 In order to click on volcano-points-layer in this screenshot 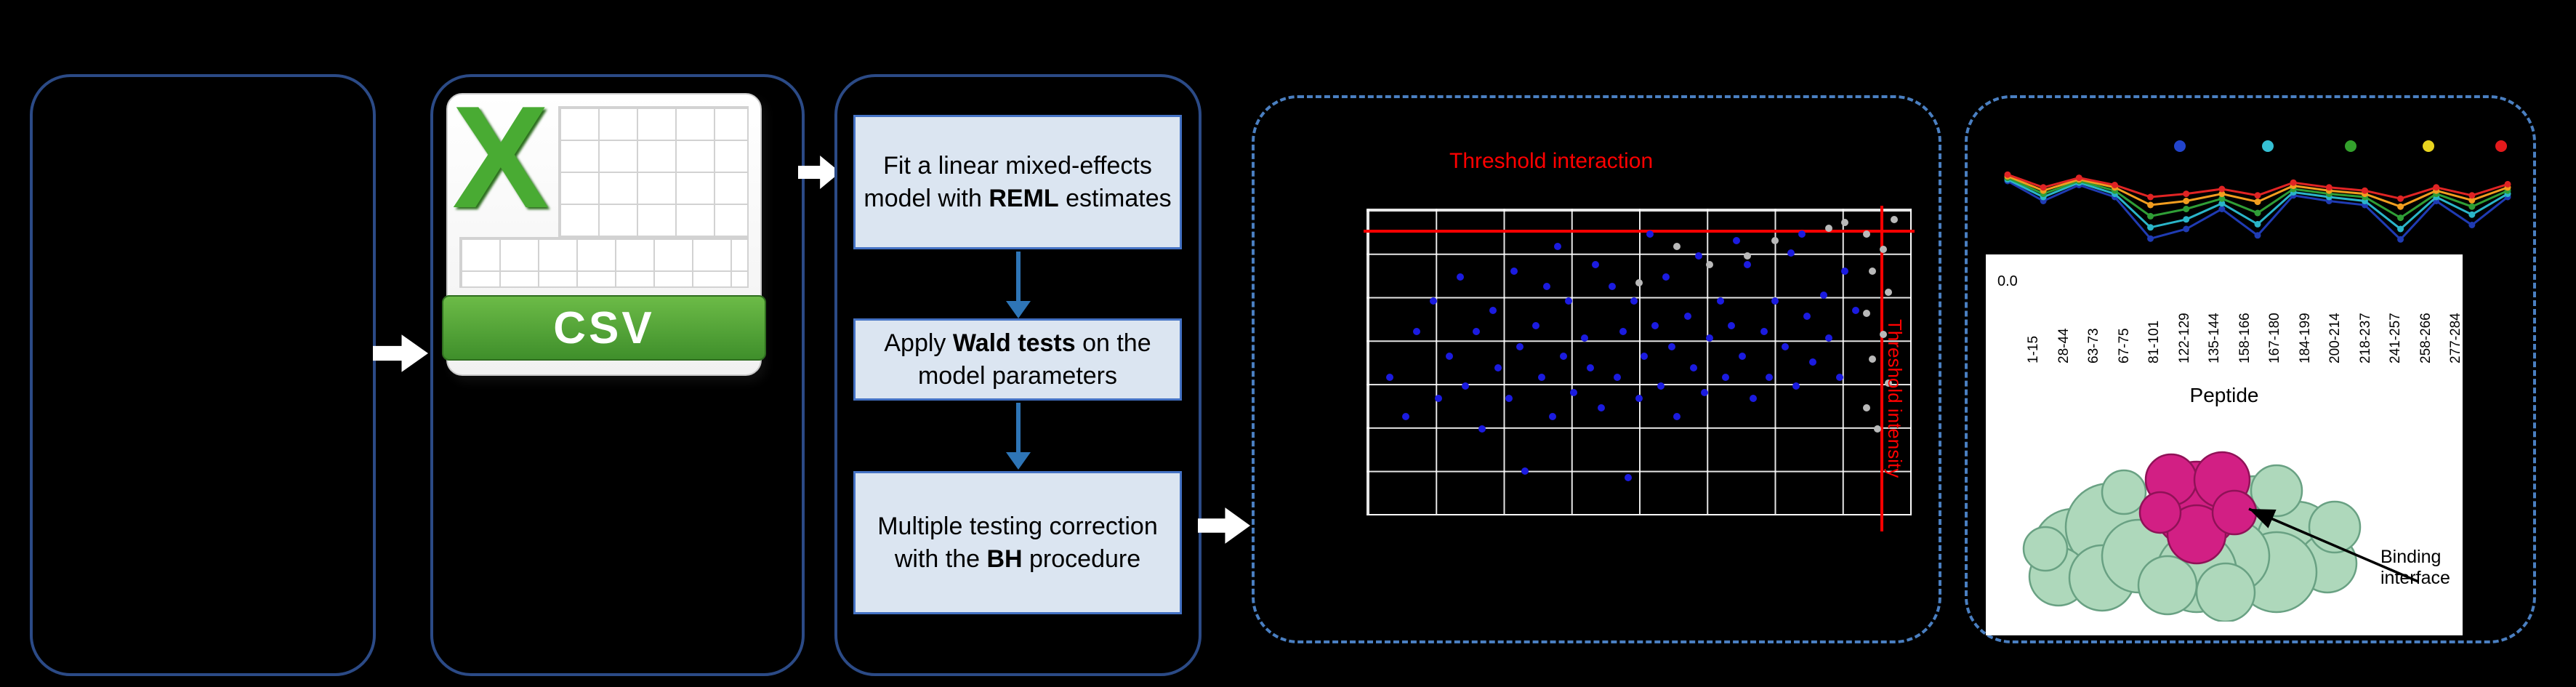, I will do `click(1639, 362)`.